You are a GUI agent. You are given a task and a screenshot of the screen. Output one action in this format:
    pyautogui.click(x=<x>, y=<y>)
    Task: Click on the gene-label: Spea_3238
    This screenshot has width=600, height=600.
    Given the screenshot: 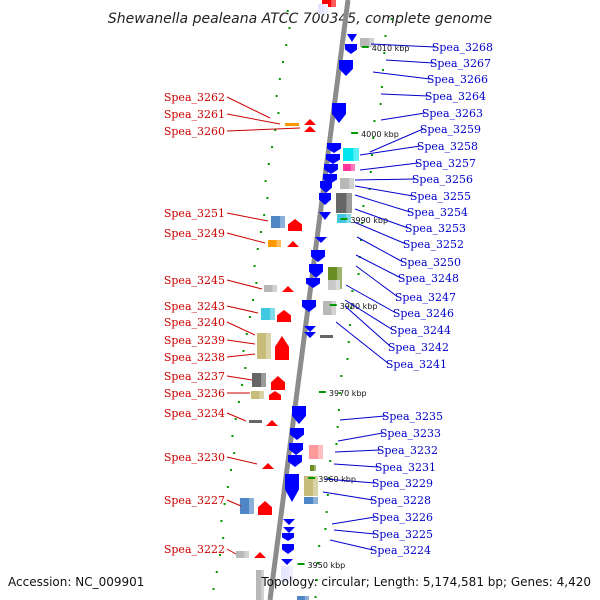 What is the action you would take?
    pyautogui.click(x=194, y=357)
    